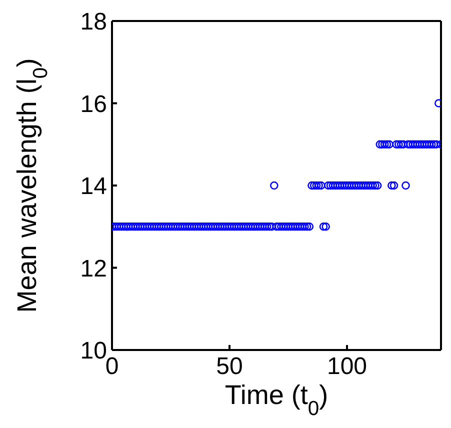 Image resolution: width=451 pixels, height=428 pixels. What do you see at coordinates (93, 268) in the screenshot?
I see `y-tick-label: 12` at bounding box center [93, 268].